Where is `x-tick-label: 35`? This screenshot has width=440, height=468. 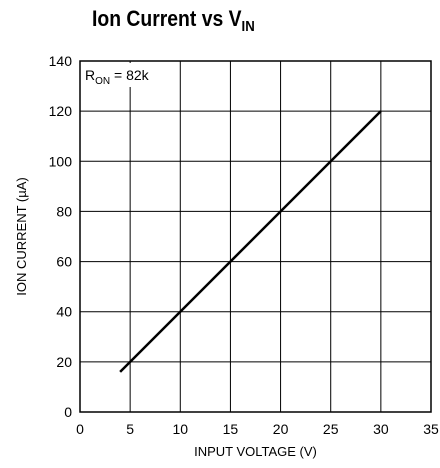
x-tick-label: 35 is located at coordinates (431, 429).